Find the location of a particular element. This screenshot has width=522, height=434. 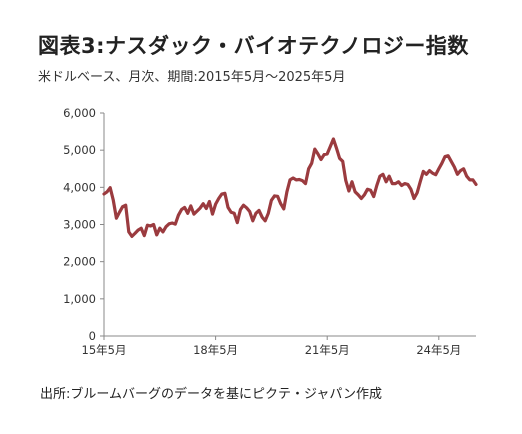

chart-subtitle: 米ドルベース、月次、期間:2015年5月～2025年5月 is located at coordinates (192, 77).